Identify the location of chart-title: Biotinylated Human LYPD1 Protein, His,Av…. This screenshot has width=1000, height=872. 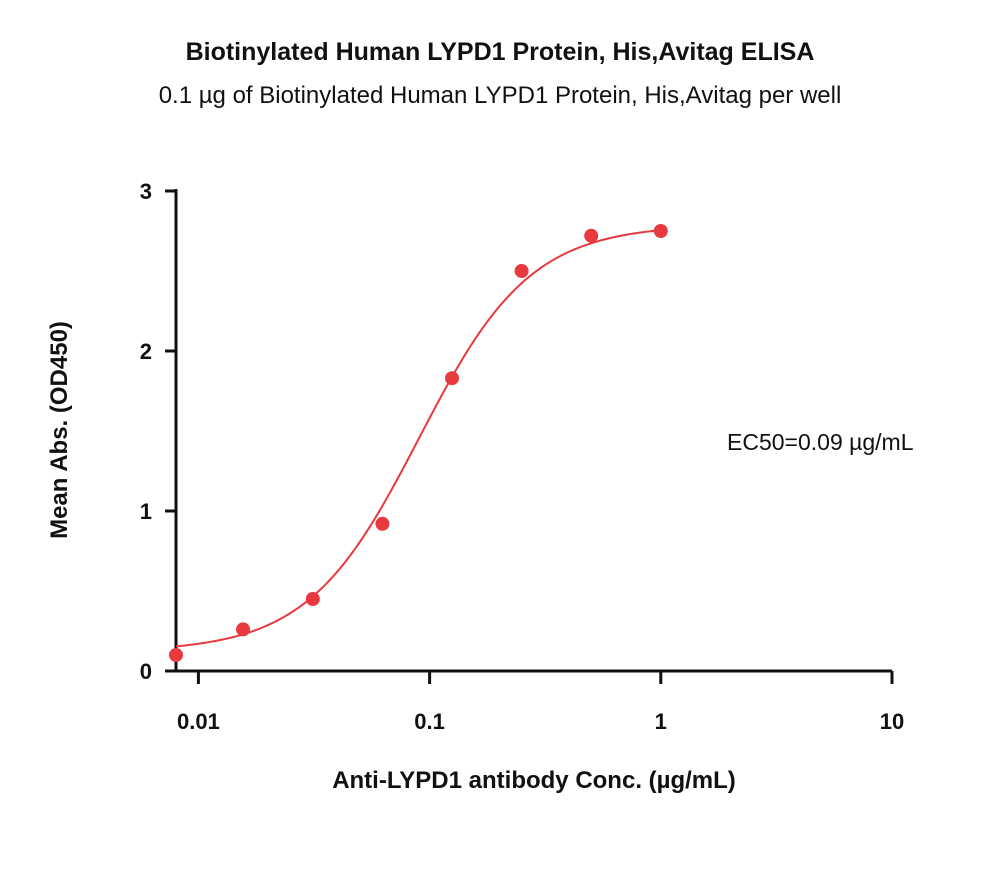
(500, 52).